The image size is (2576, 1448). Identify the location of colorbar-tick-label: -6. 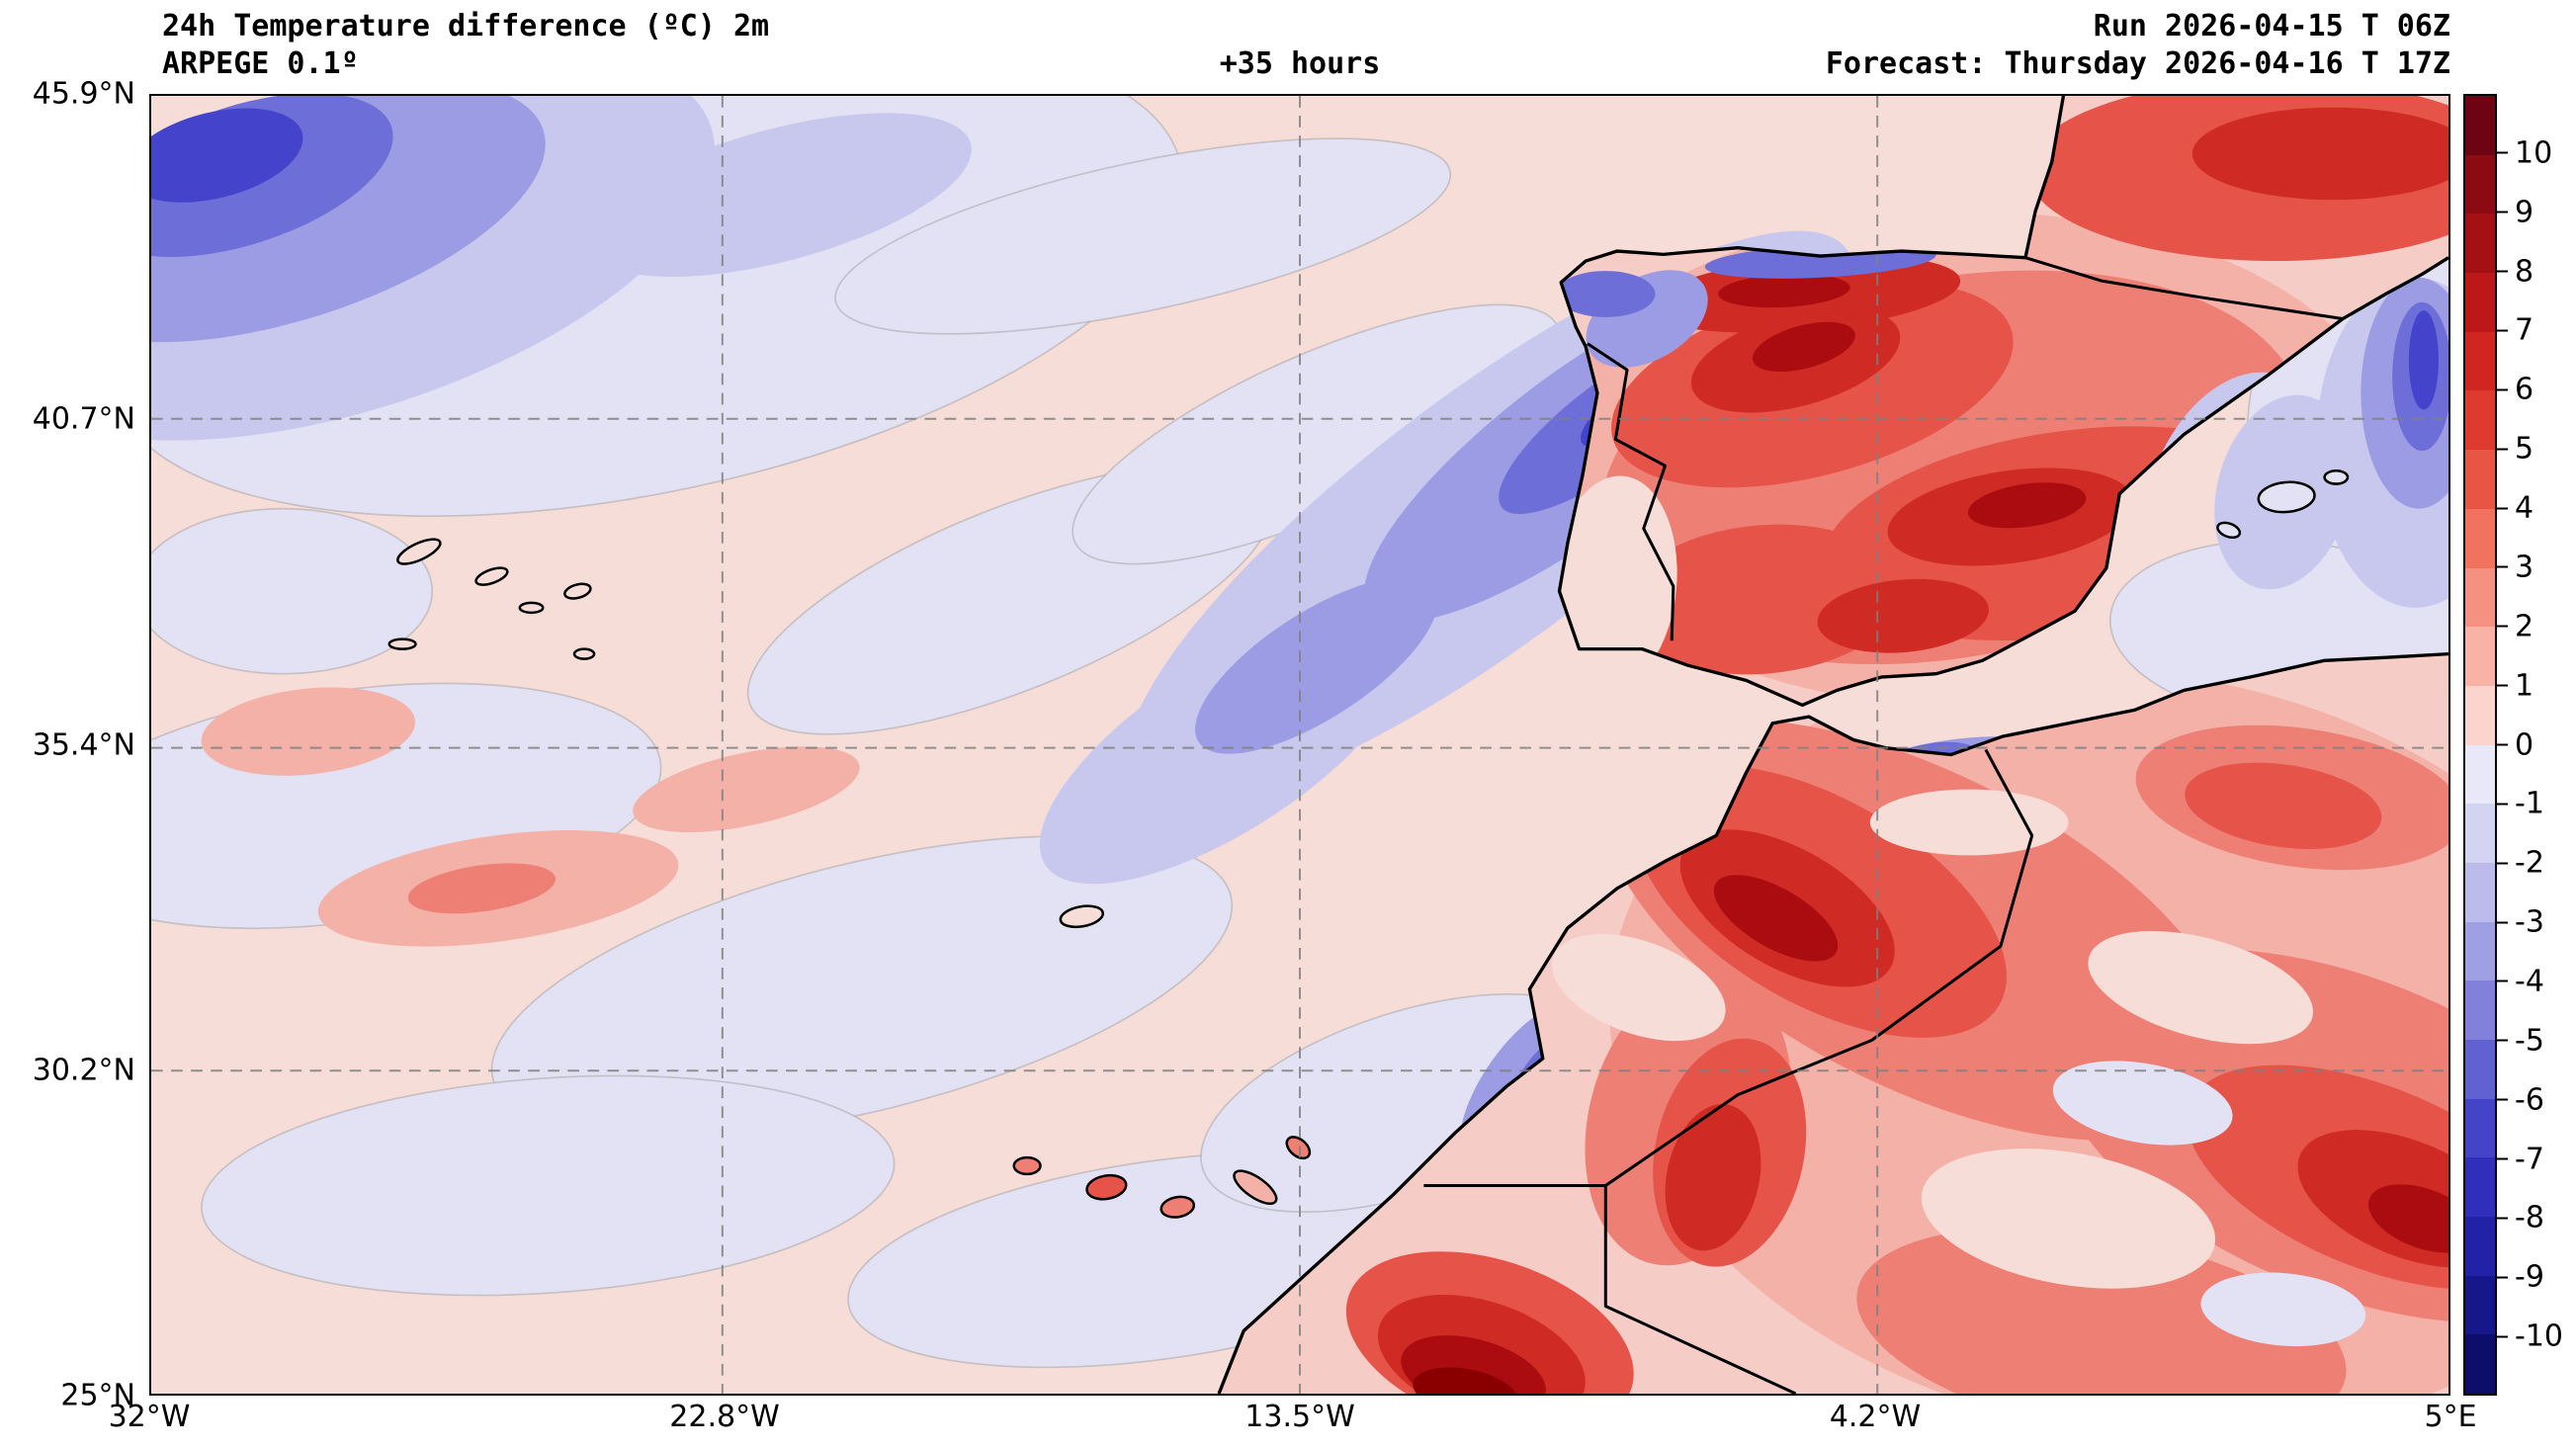
(2520, 1099).